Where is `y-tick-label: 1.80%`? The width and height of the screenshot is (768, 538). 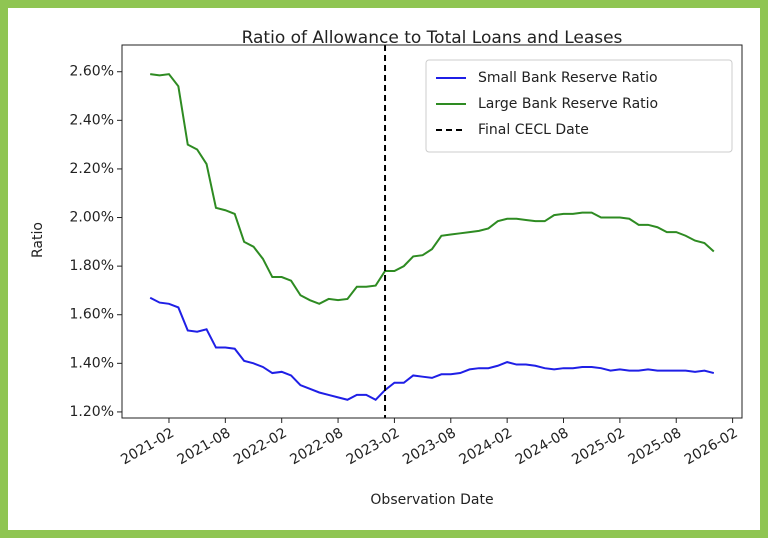
y-tick-label: 1.80% is located at coordinates (92, 266).